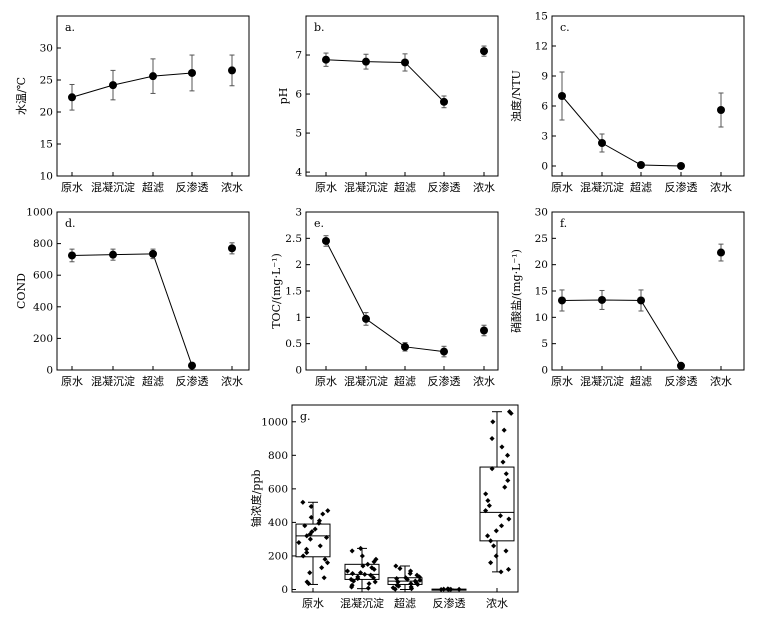 The image size is (772, 618). Describe the element at coordinates (132, 297) in the screenshot. I see `chart-panel-4: 0 200 400 600 800 1000 原水 混凝沉淀 超滤 反渗透 浓水 COND d.` at that location.